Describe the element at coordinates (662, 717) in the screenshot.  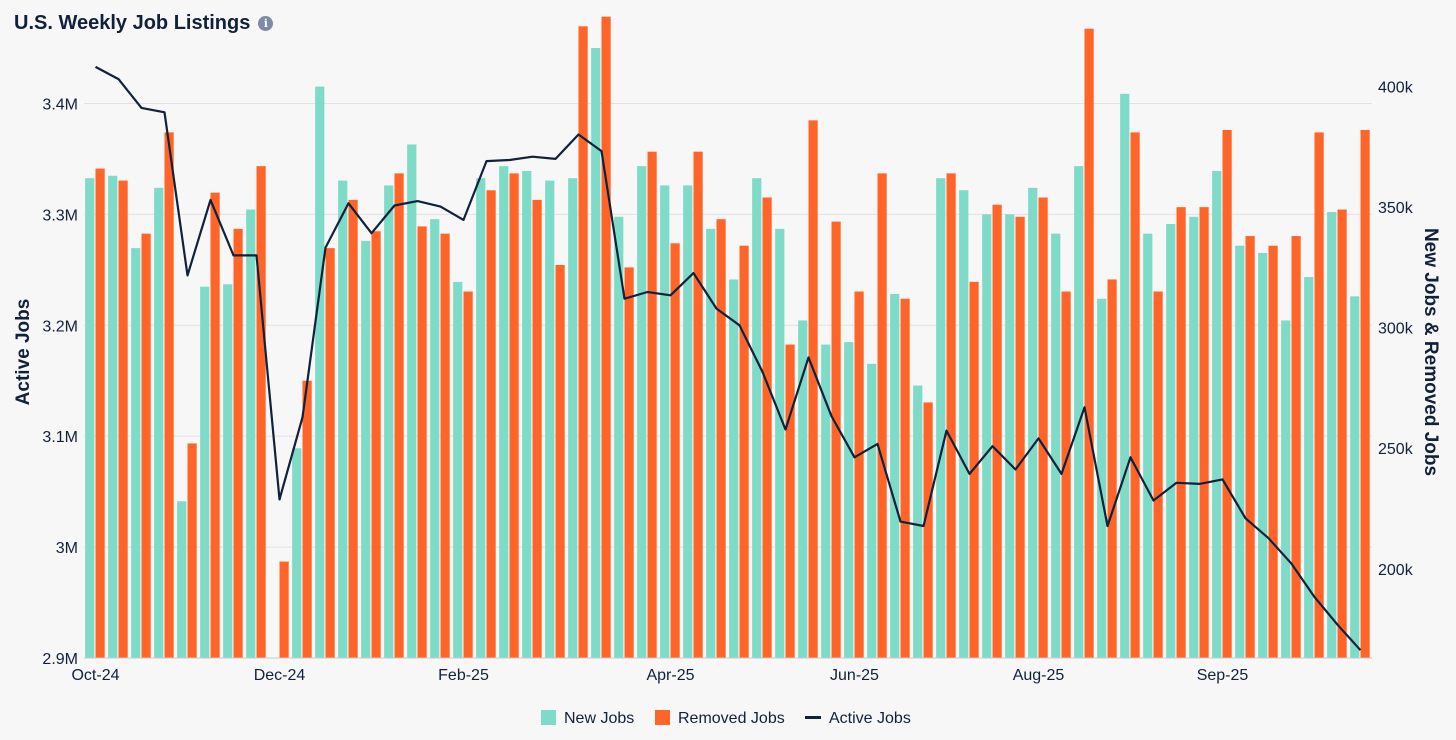
I see `legend-removed-jobs-swatch` at that location.